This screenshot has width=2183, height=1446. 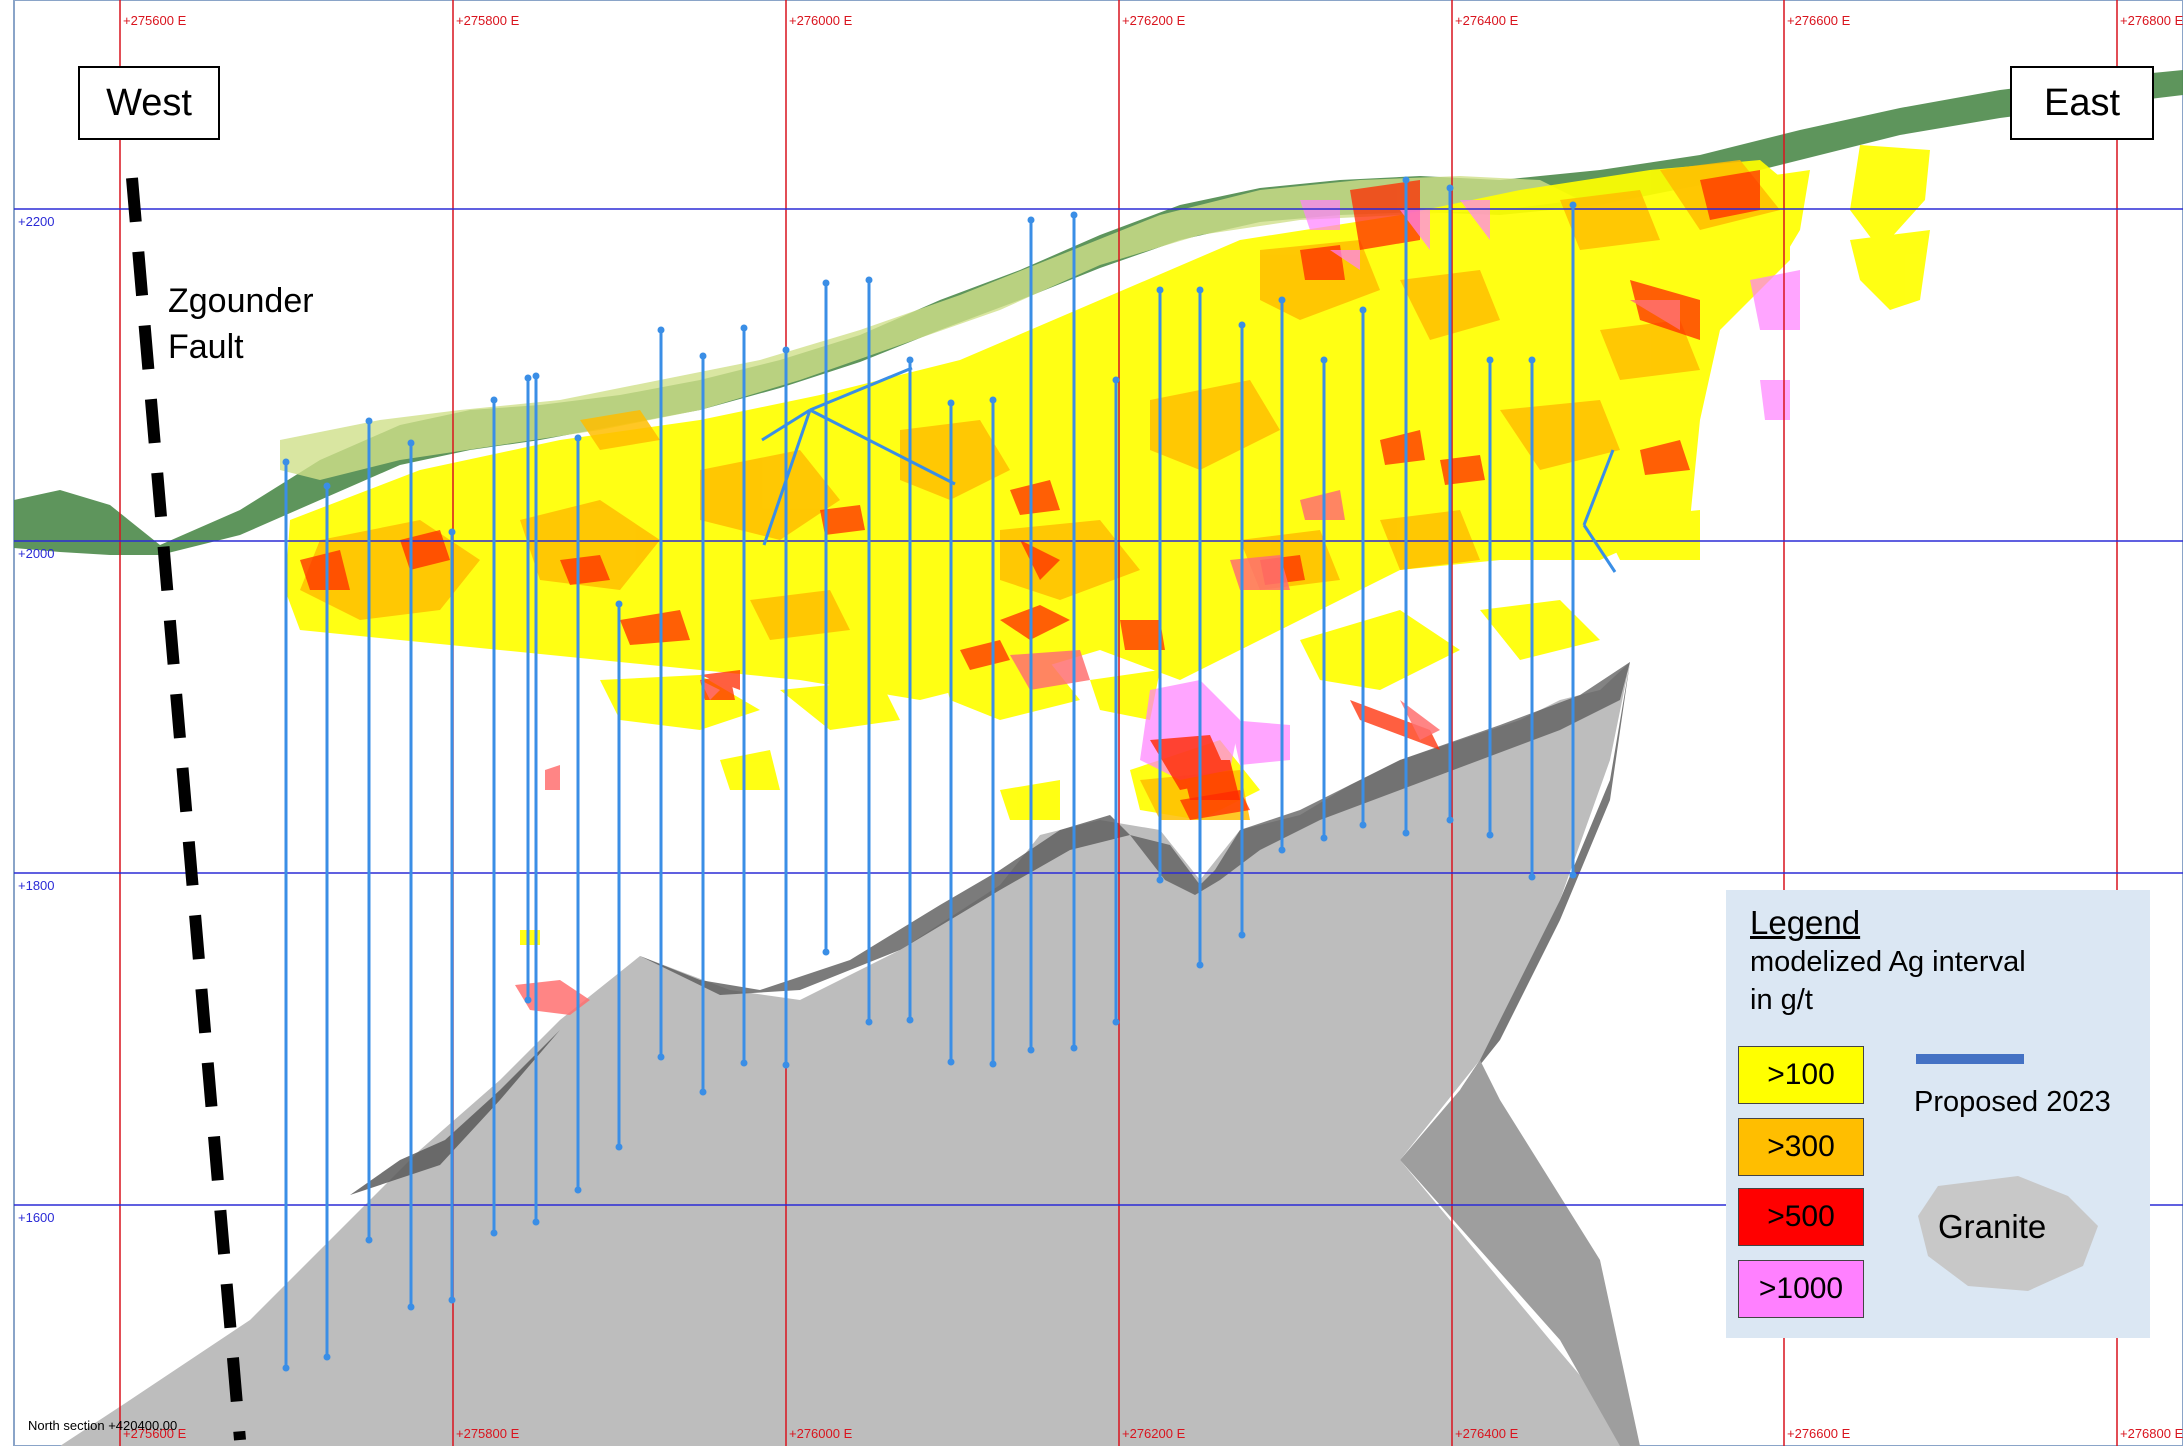 What do you see at coordinates (241, 301) in the screenshot?
I see `fault-label-line1: Zgounder` at bounding box center [241, 301].